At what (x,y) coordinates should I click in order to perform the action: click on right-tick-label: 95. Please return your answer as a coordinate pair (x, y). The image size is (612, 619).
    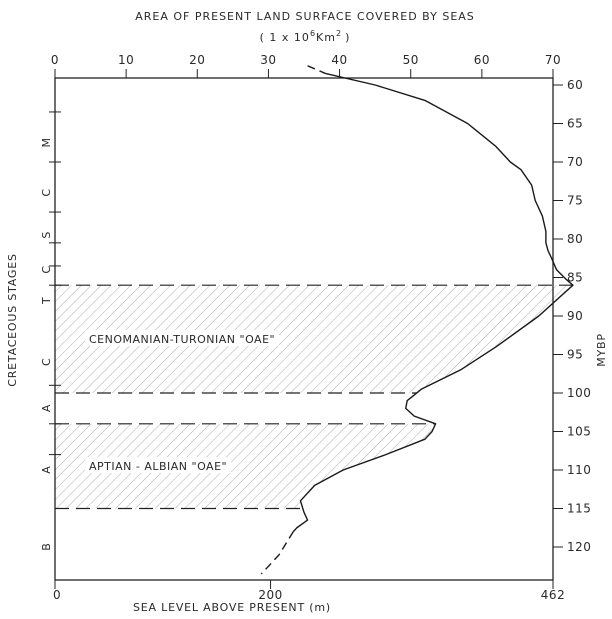
    Looking at the image, I should click on (575, 355).